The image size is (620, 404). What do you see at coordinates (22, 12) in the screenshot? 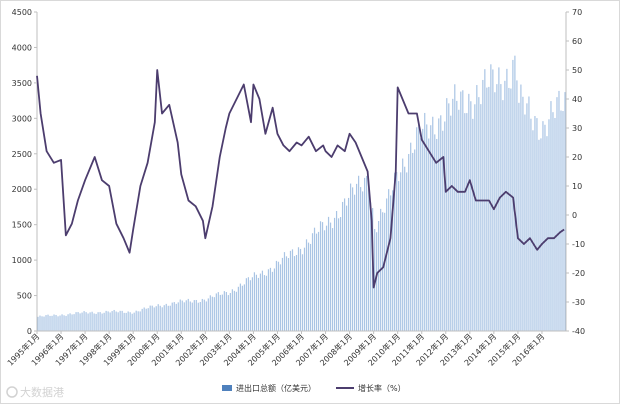
I see `y-left-tick-label: 4500` at bounding box center [22, 12].